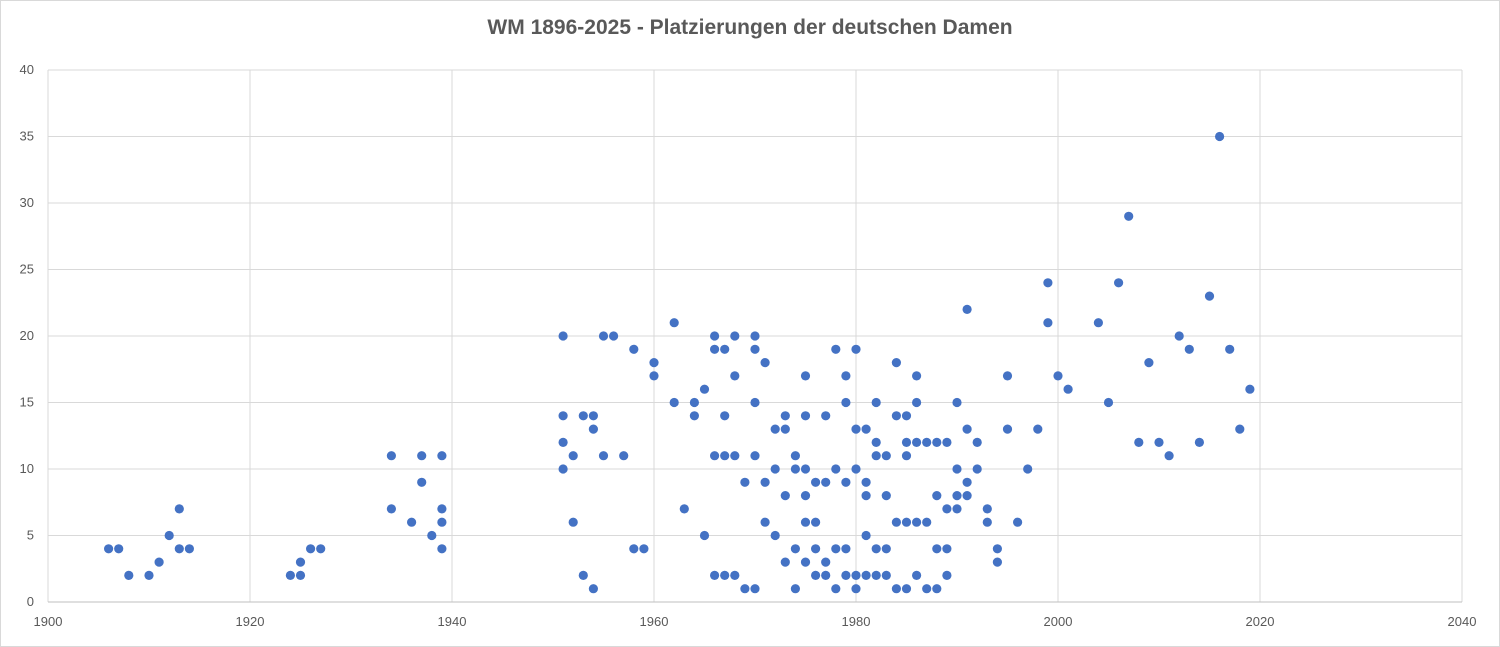  I want to click on y-tick-label: 30, so click(27, 202).